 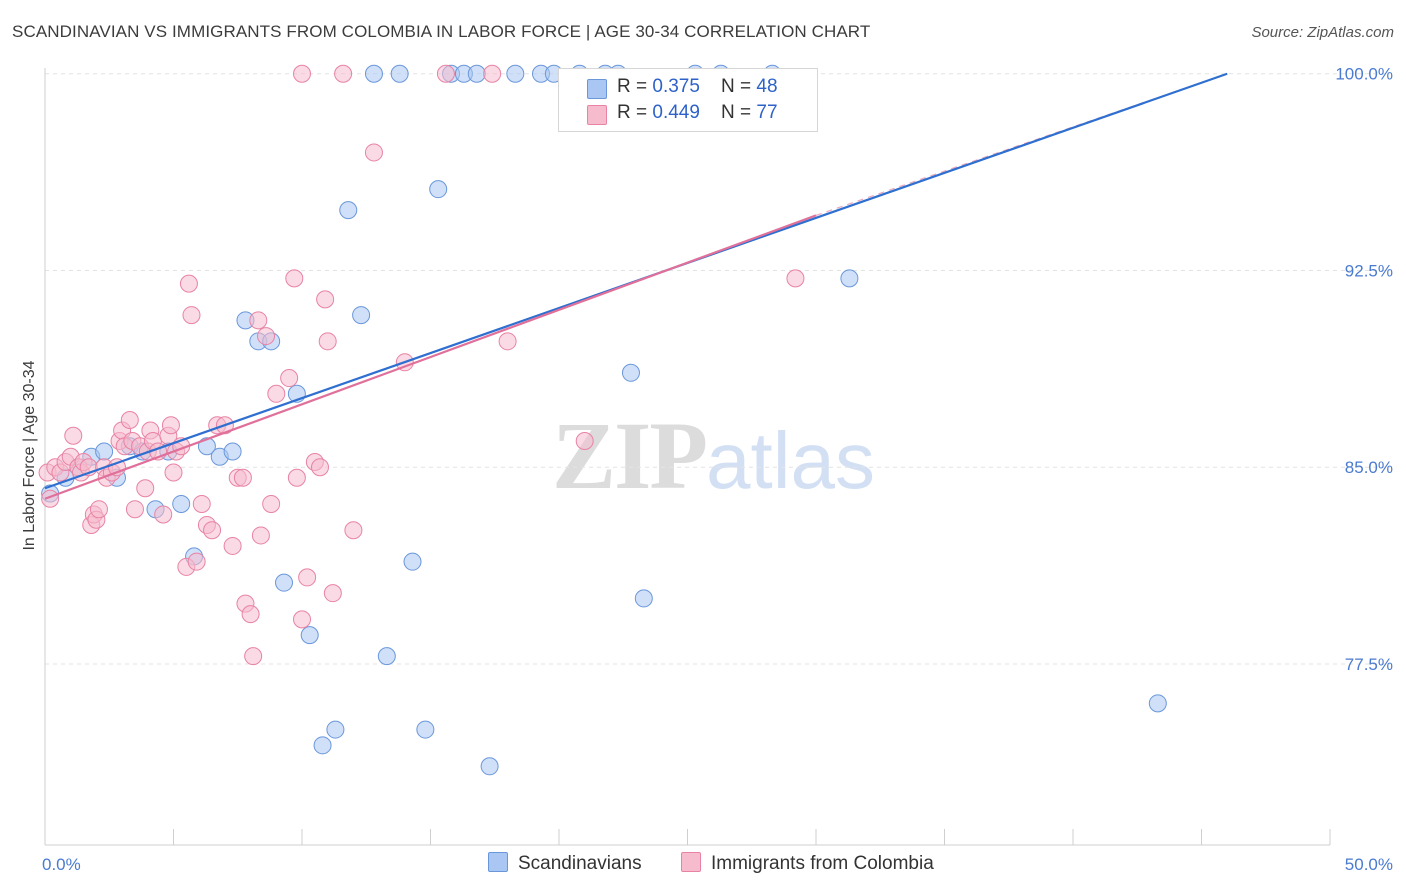 I want to click on bottom-legend-scandinavians: Scandinavians, so click(x=565, y=863).